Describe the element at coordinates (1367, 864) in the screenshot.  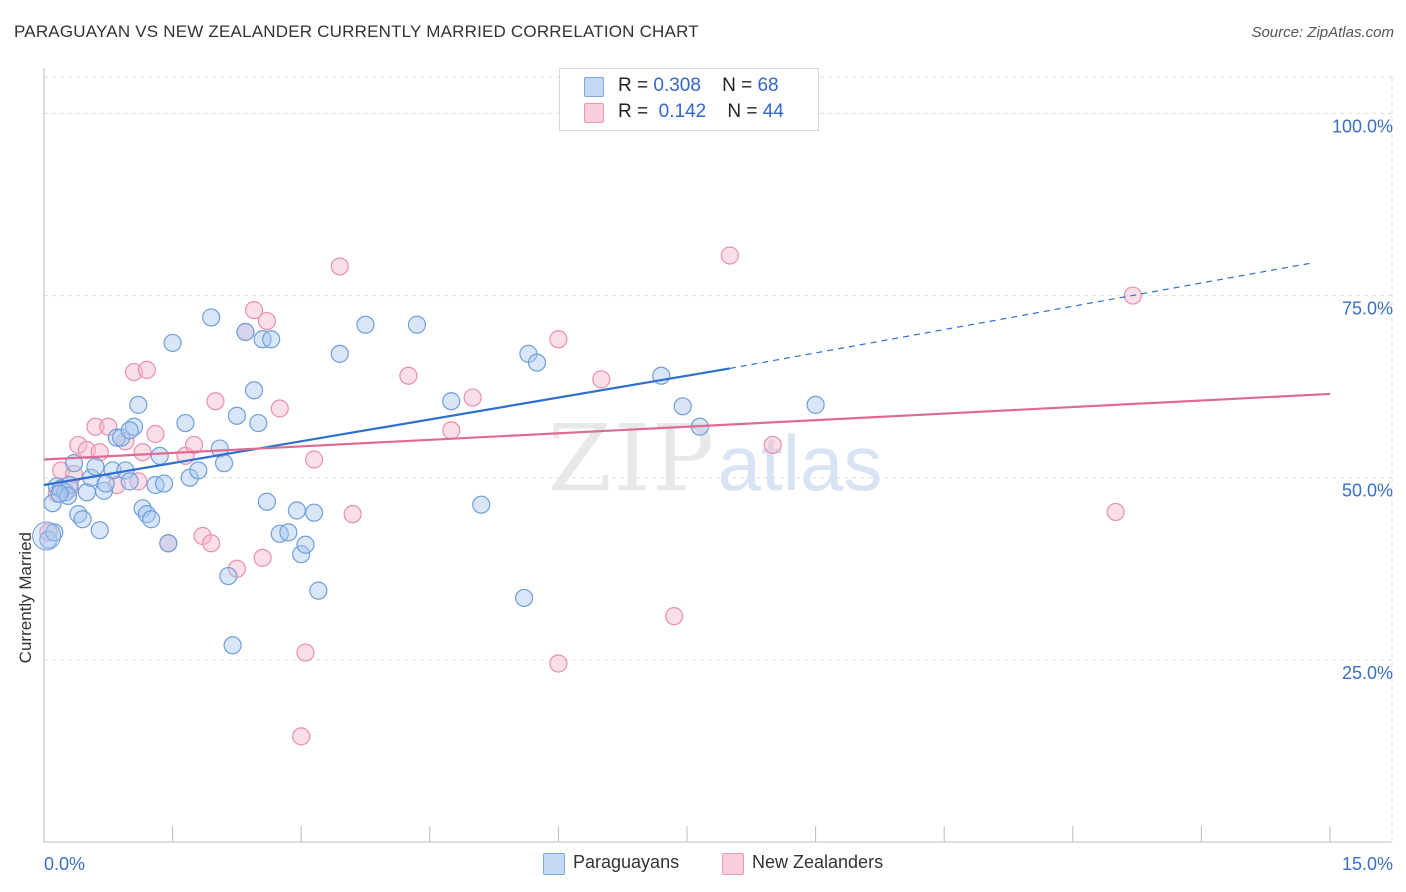
I see `x-tick-label: 15.0%` at that location.